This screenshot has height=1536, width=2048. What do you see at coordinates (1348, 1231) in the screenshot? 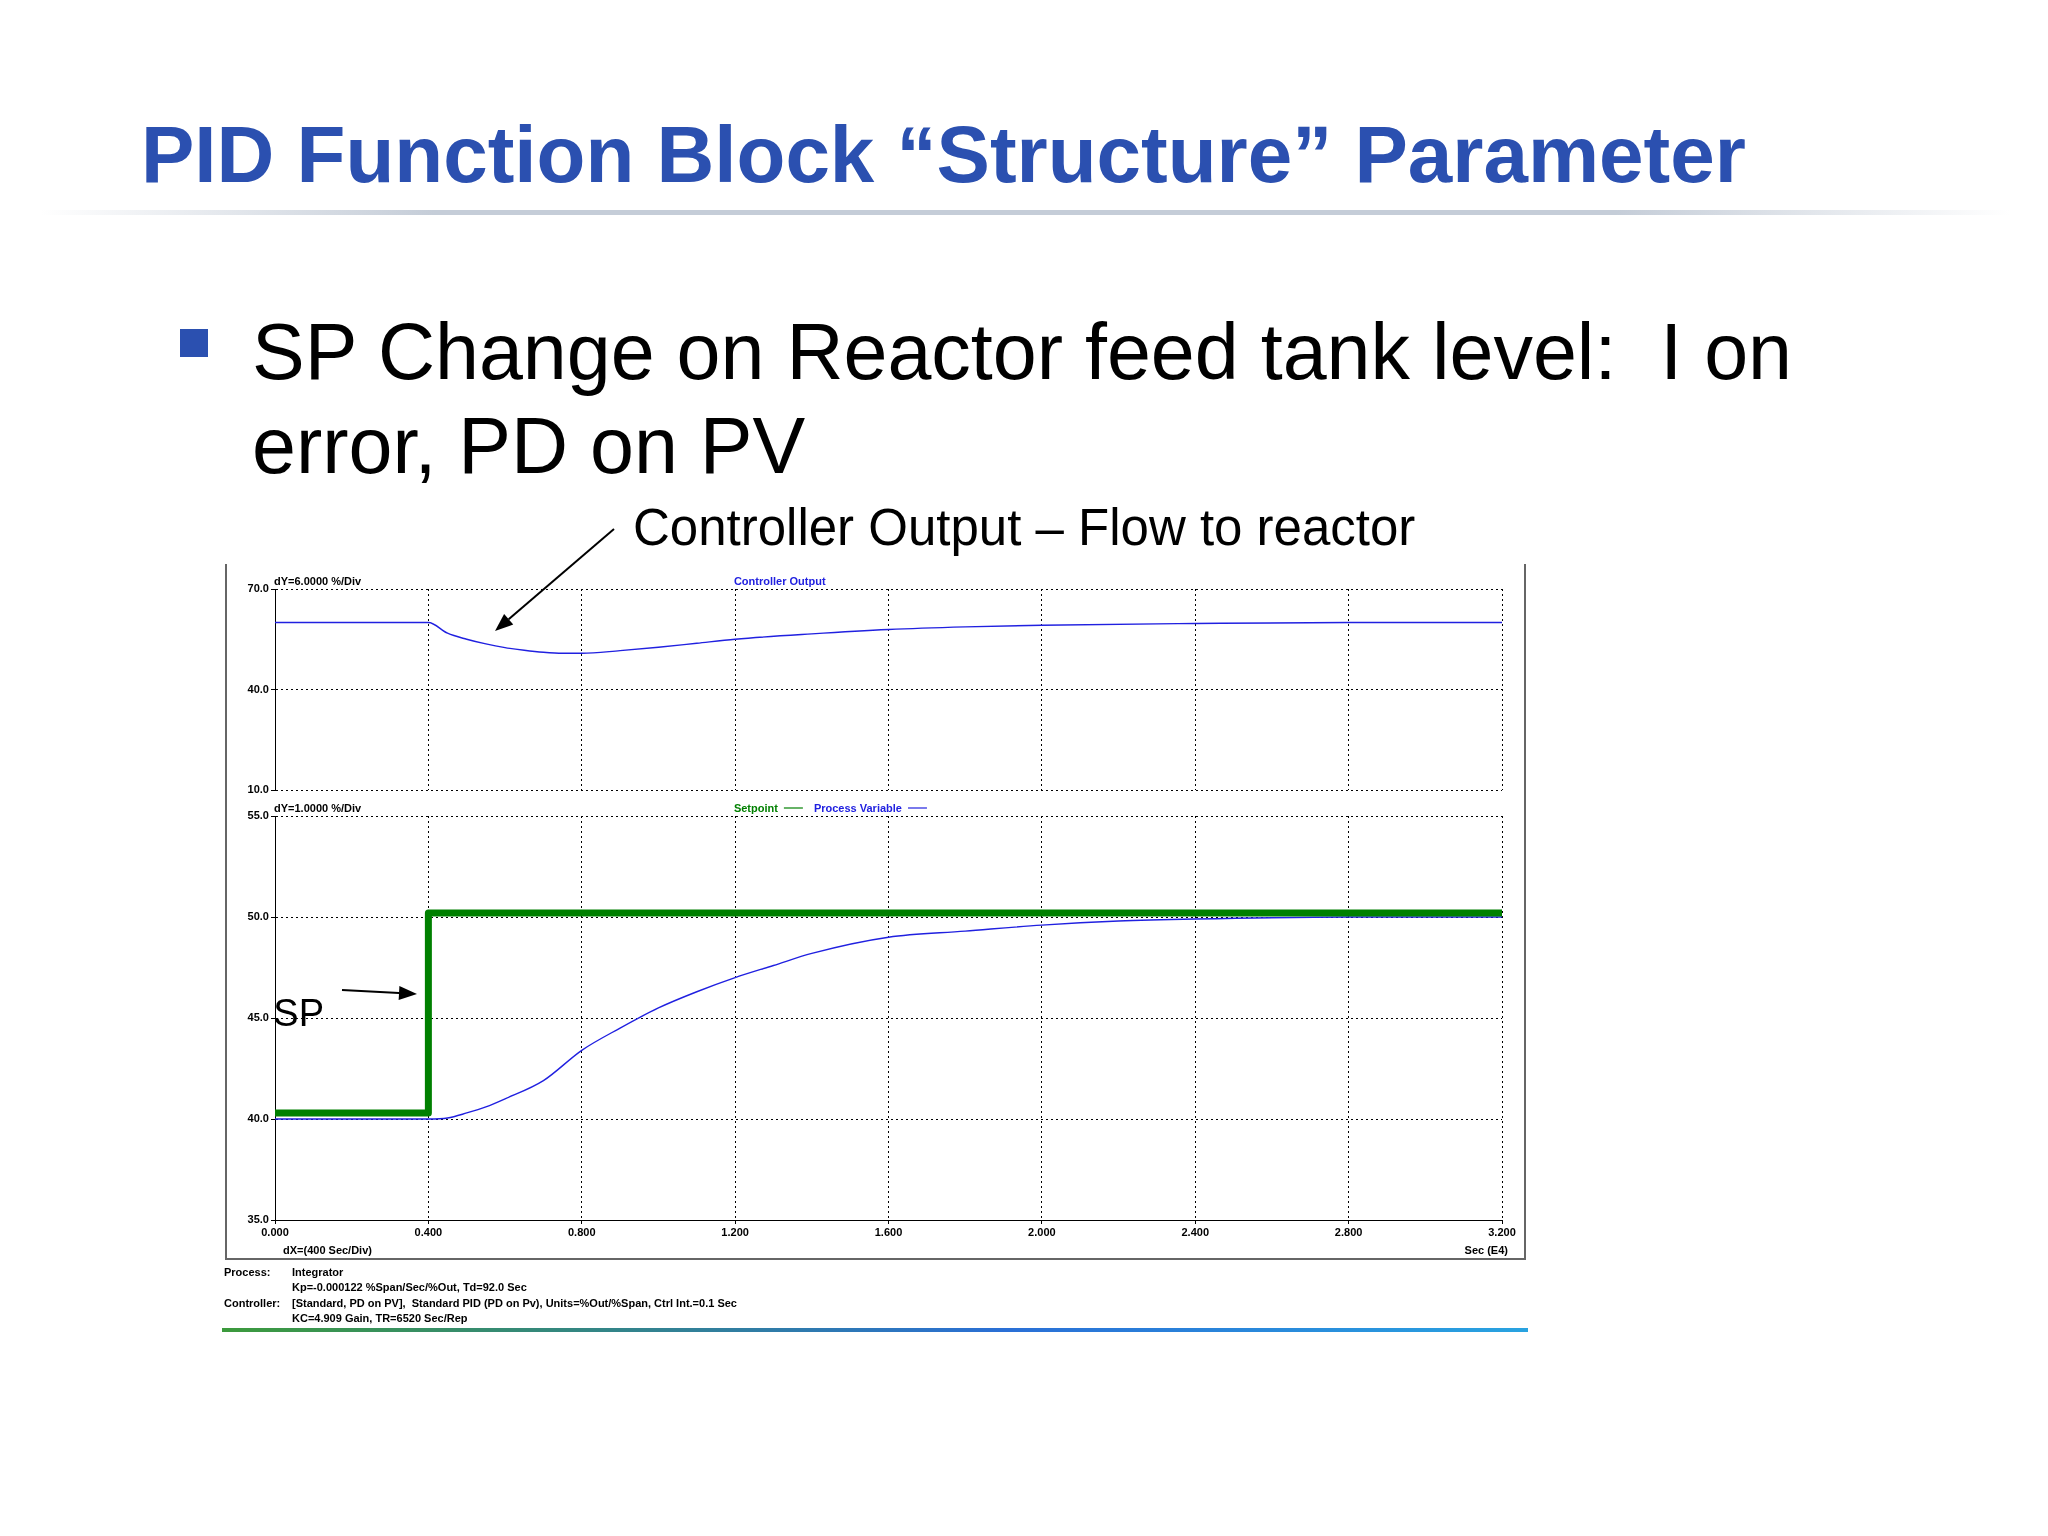
I see `x-tick-label: 2.800` at bounding box center [1348, 1231].